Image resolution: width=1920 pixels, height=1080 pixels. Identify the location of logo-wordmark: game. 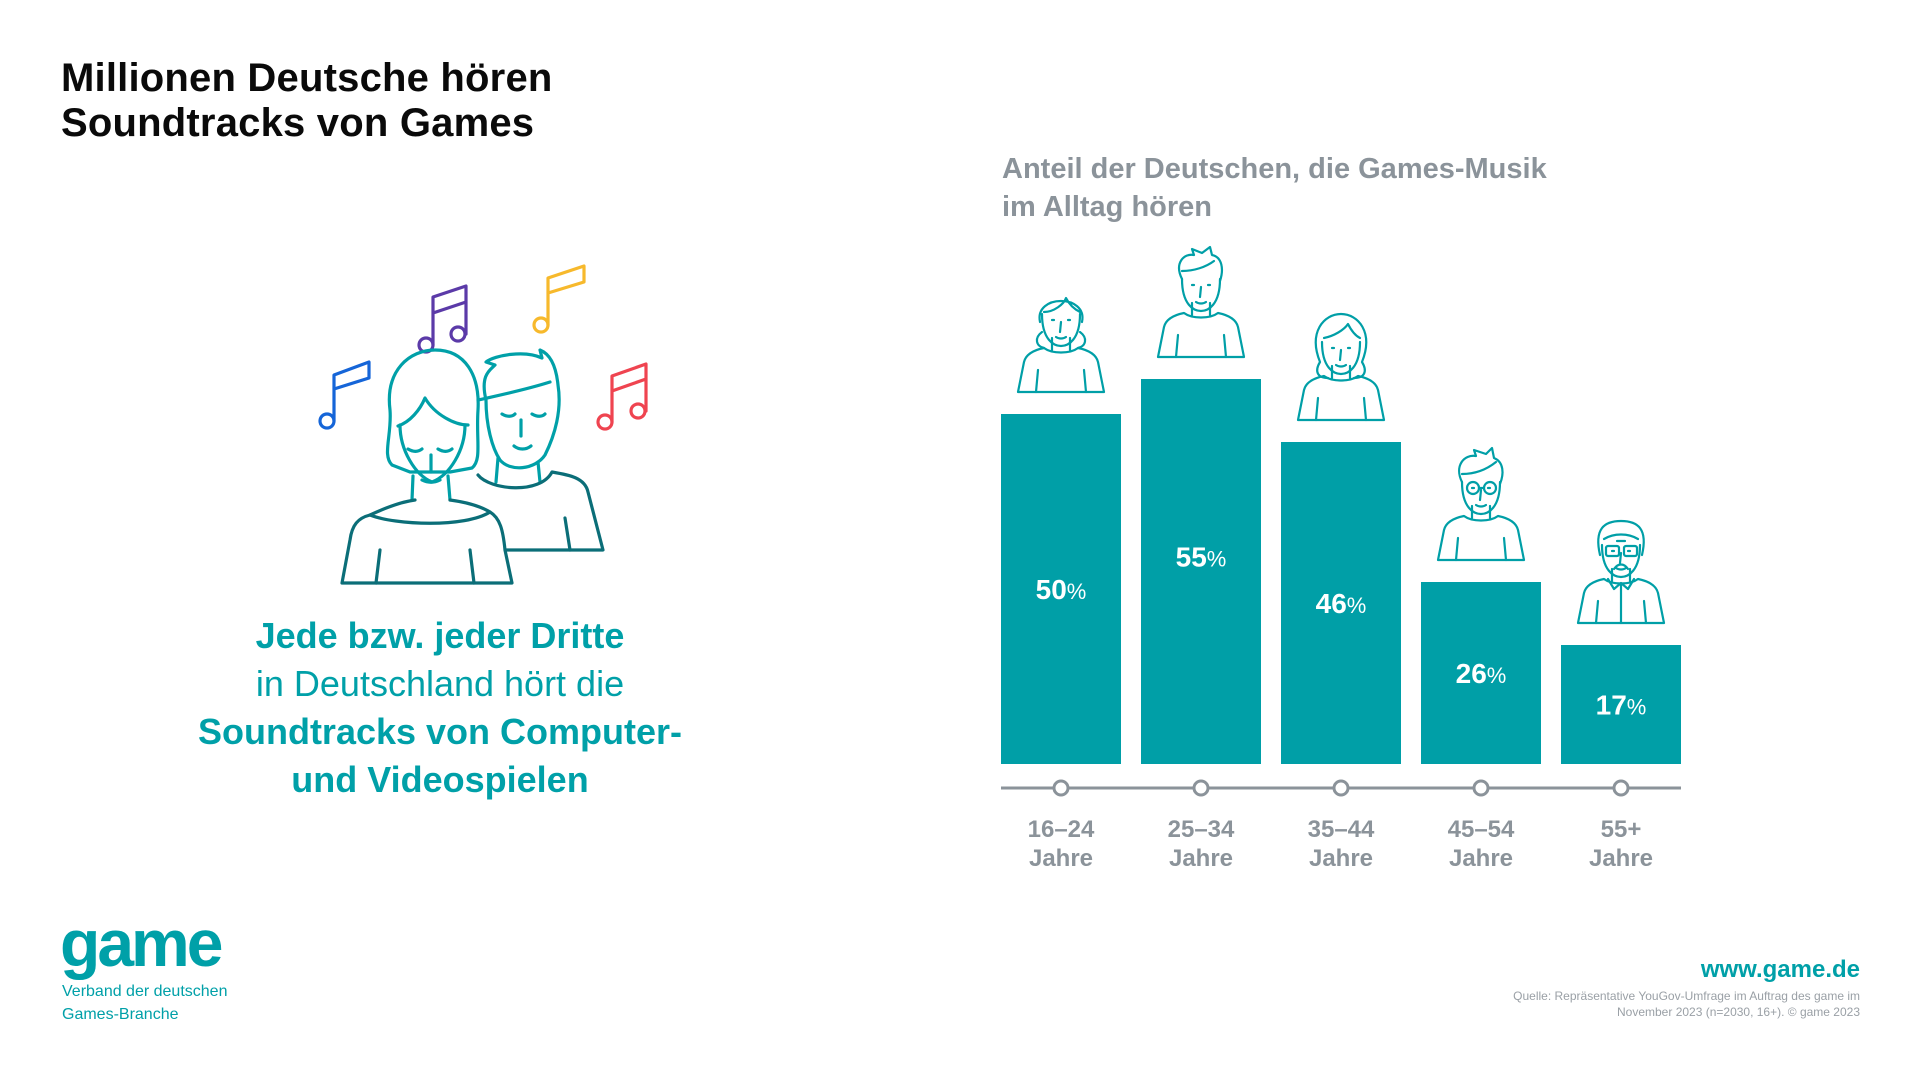
(141, 947).